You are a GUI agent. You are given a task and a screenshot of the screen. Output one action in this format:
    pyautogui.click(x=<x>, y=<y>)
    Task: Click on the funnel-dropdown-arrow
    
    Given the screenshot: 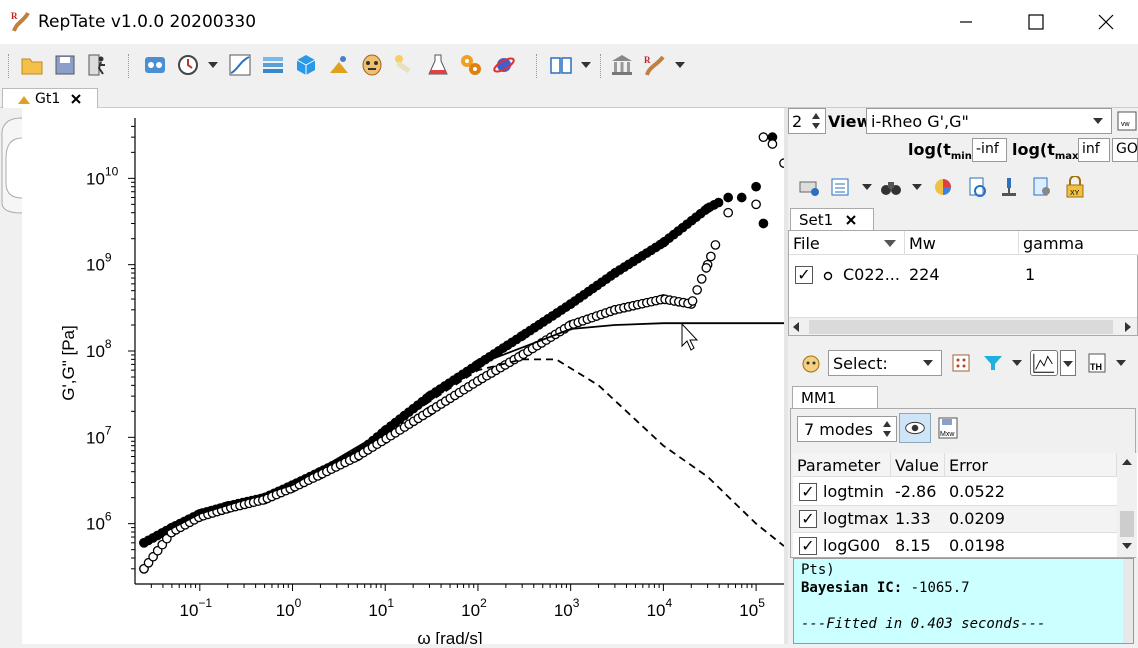 What is the action you would take?
    pyautogui.click(x=1017, y=363)
    